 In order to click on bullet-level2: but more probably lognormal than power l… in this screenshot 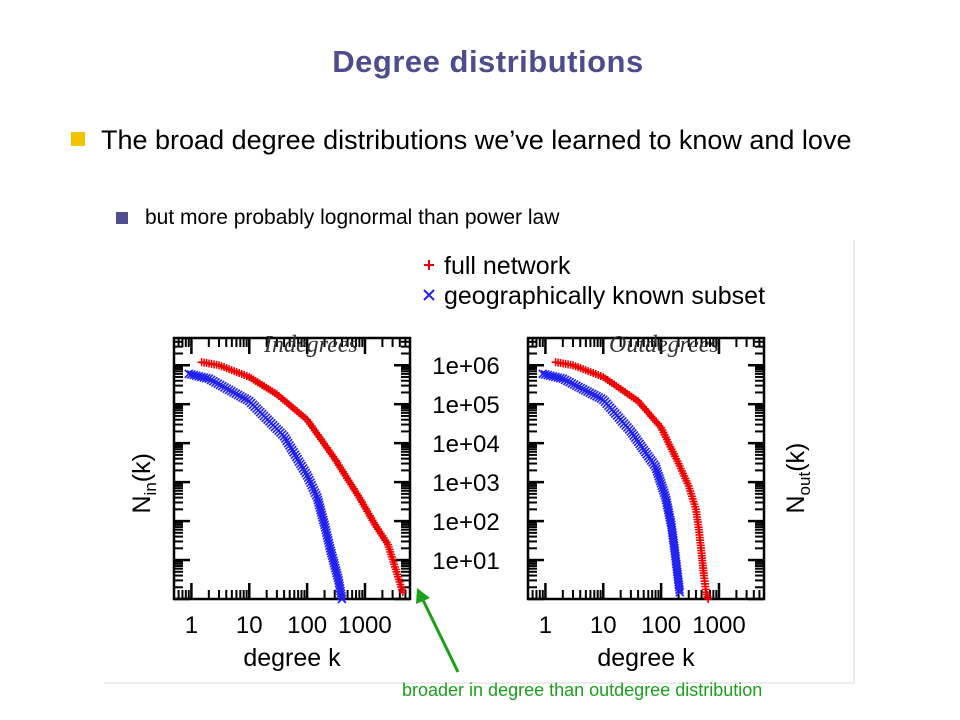, I will do `click(465, 218)`.